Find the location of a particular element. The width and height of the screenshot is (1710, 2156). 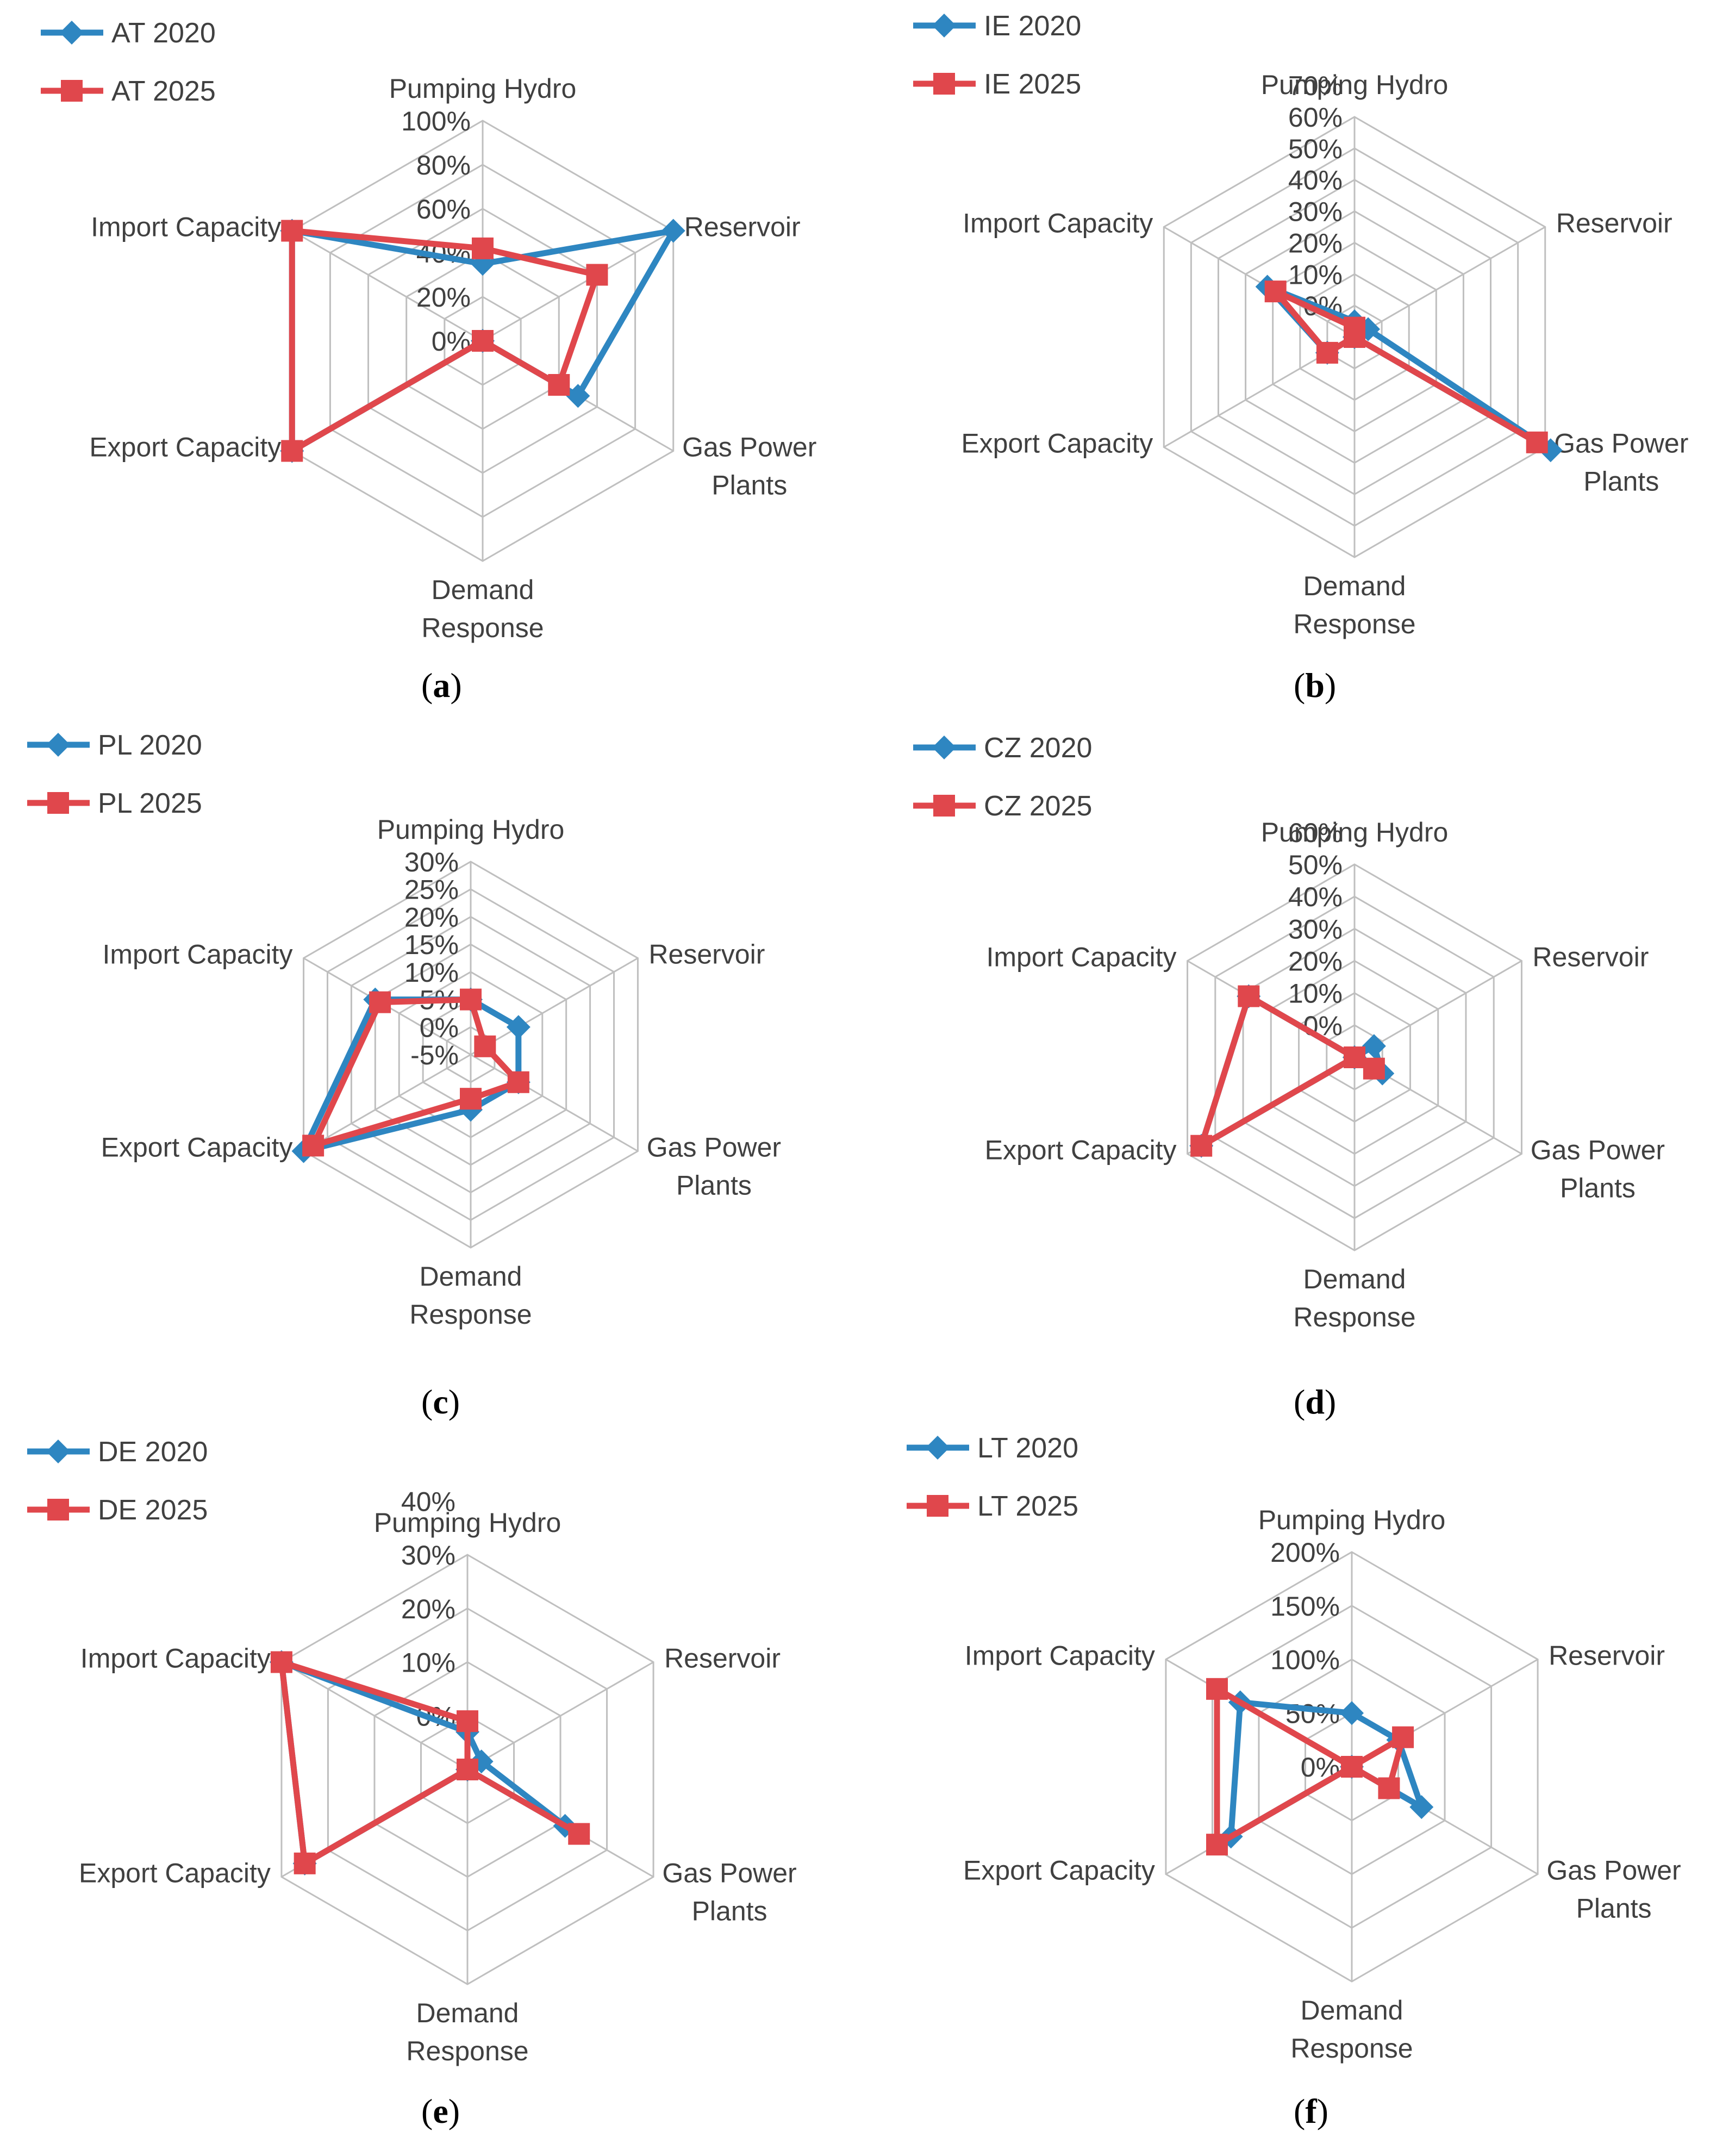

series-line-cz-2025 is located at coordinates (1287, 1071).